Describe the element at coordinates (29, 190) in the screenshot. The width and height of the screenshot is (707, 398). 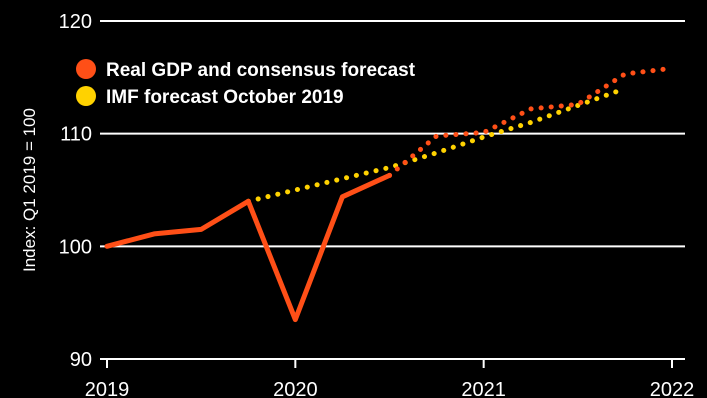
I see `y-axis-label: Index: Q1 2019 = 100` at that location.